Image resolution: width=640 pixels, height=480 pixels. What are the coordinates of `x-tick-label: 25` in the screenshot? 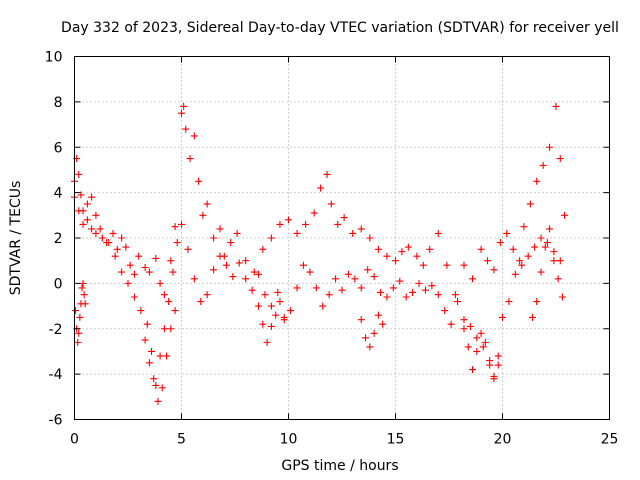 It's located at (610, 440).